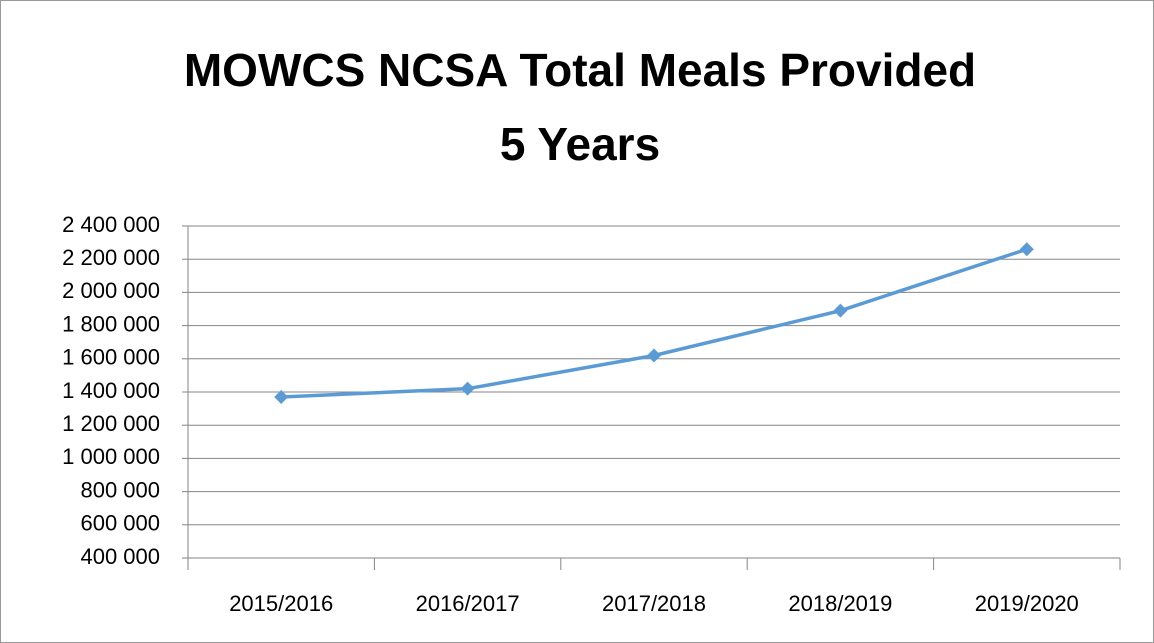 The image size is (1154, 643). What do you see at coordinates (580, 144) in the screenshot?
I see `chart-title: 5 Years` at bounding box center [580, 144].